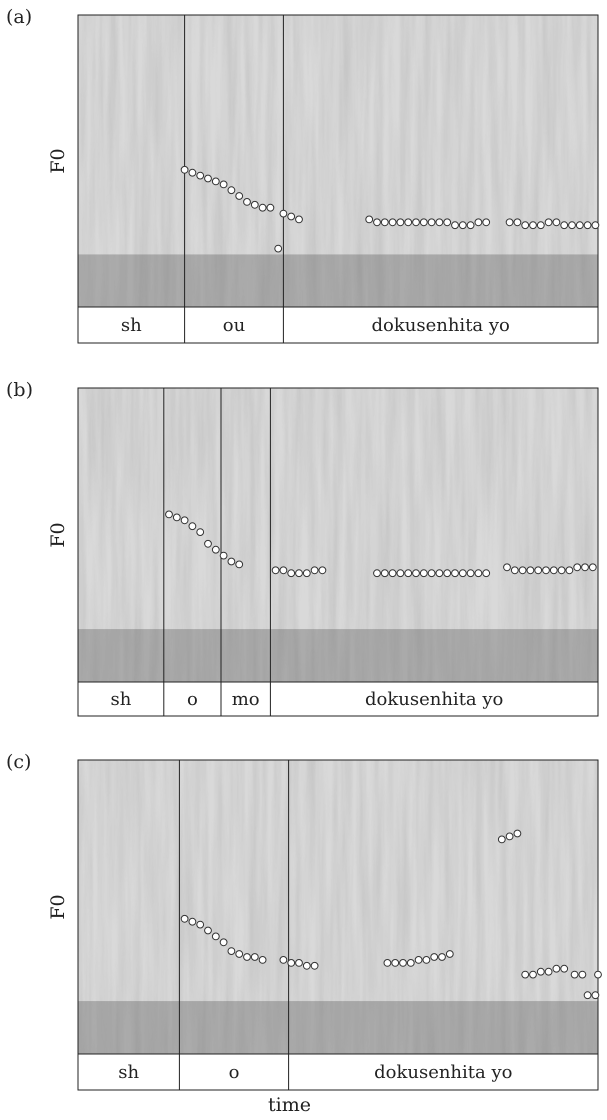 Image resolution: width=607 pixels, height=1120 pixels. I want to click on panel-letter: (b), so click(19, 390).